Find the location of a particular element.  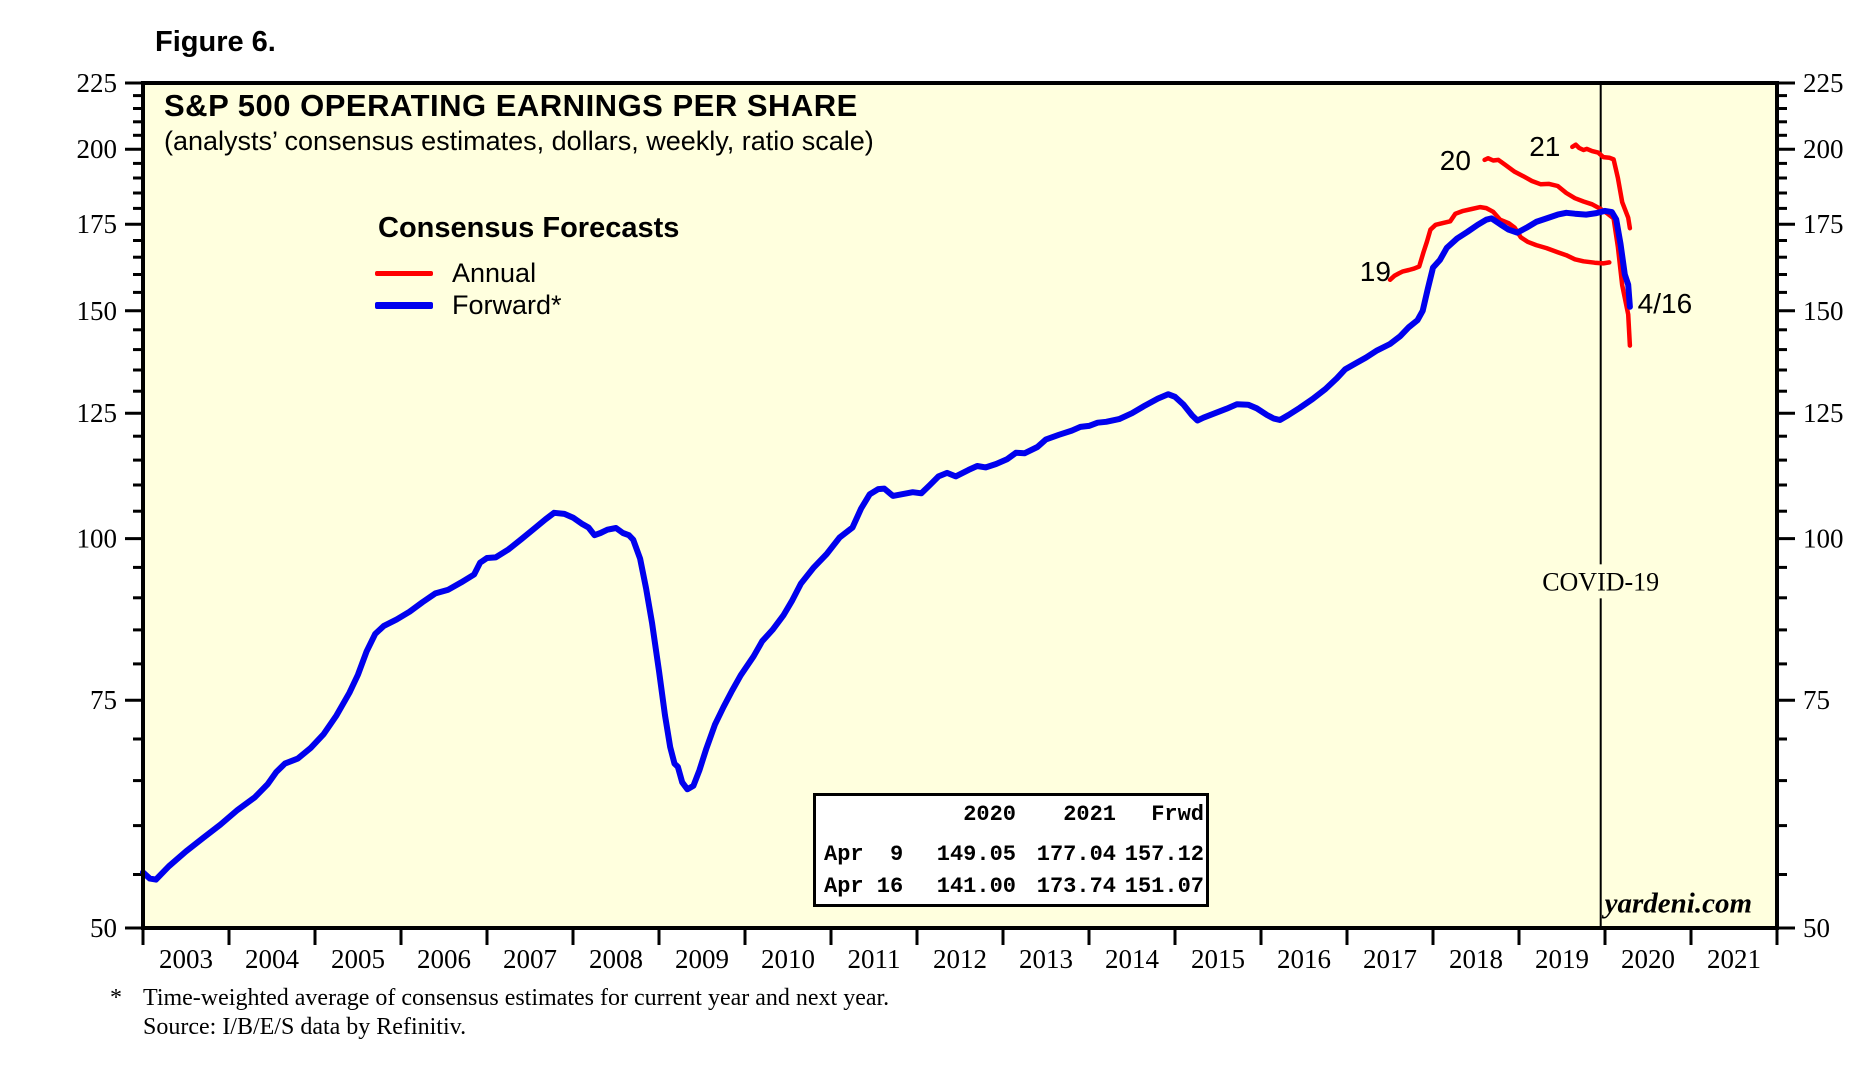

y-axis-label-right: 100 is located at coordinates (1823, 539).